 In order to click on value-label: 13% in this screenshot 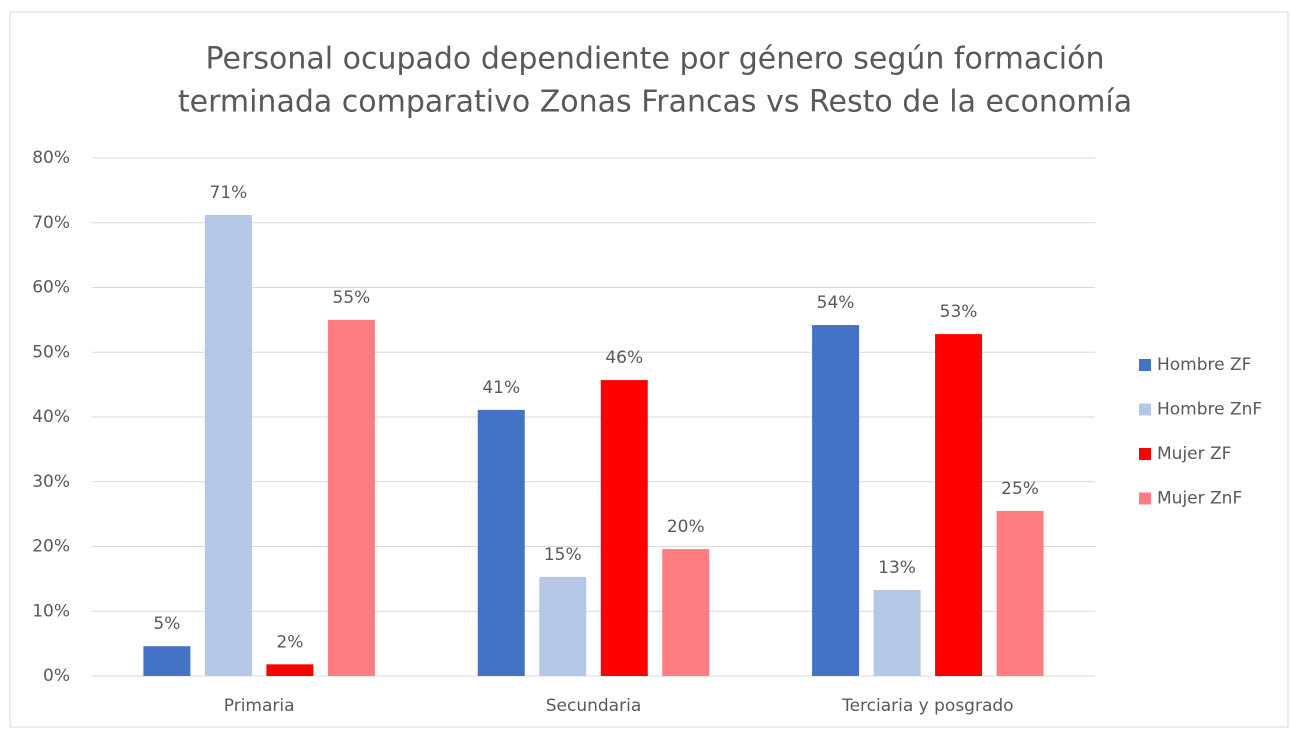, I will do `click(897, 568)`.